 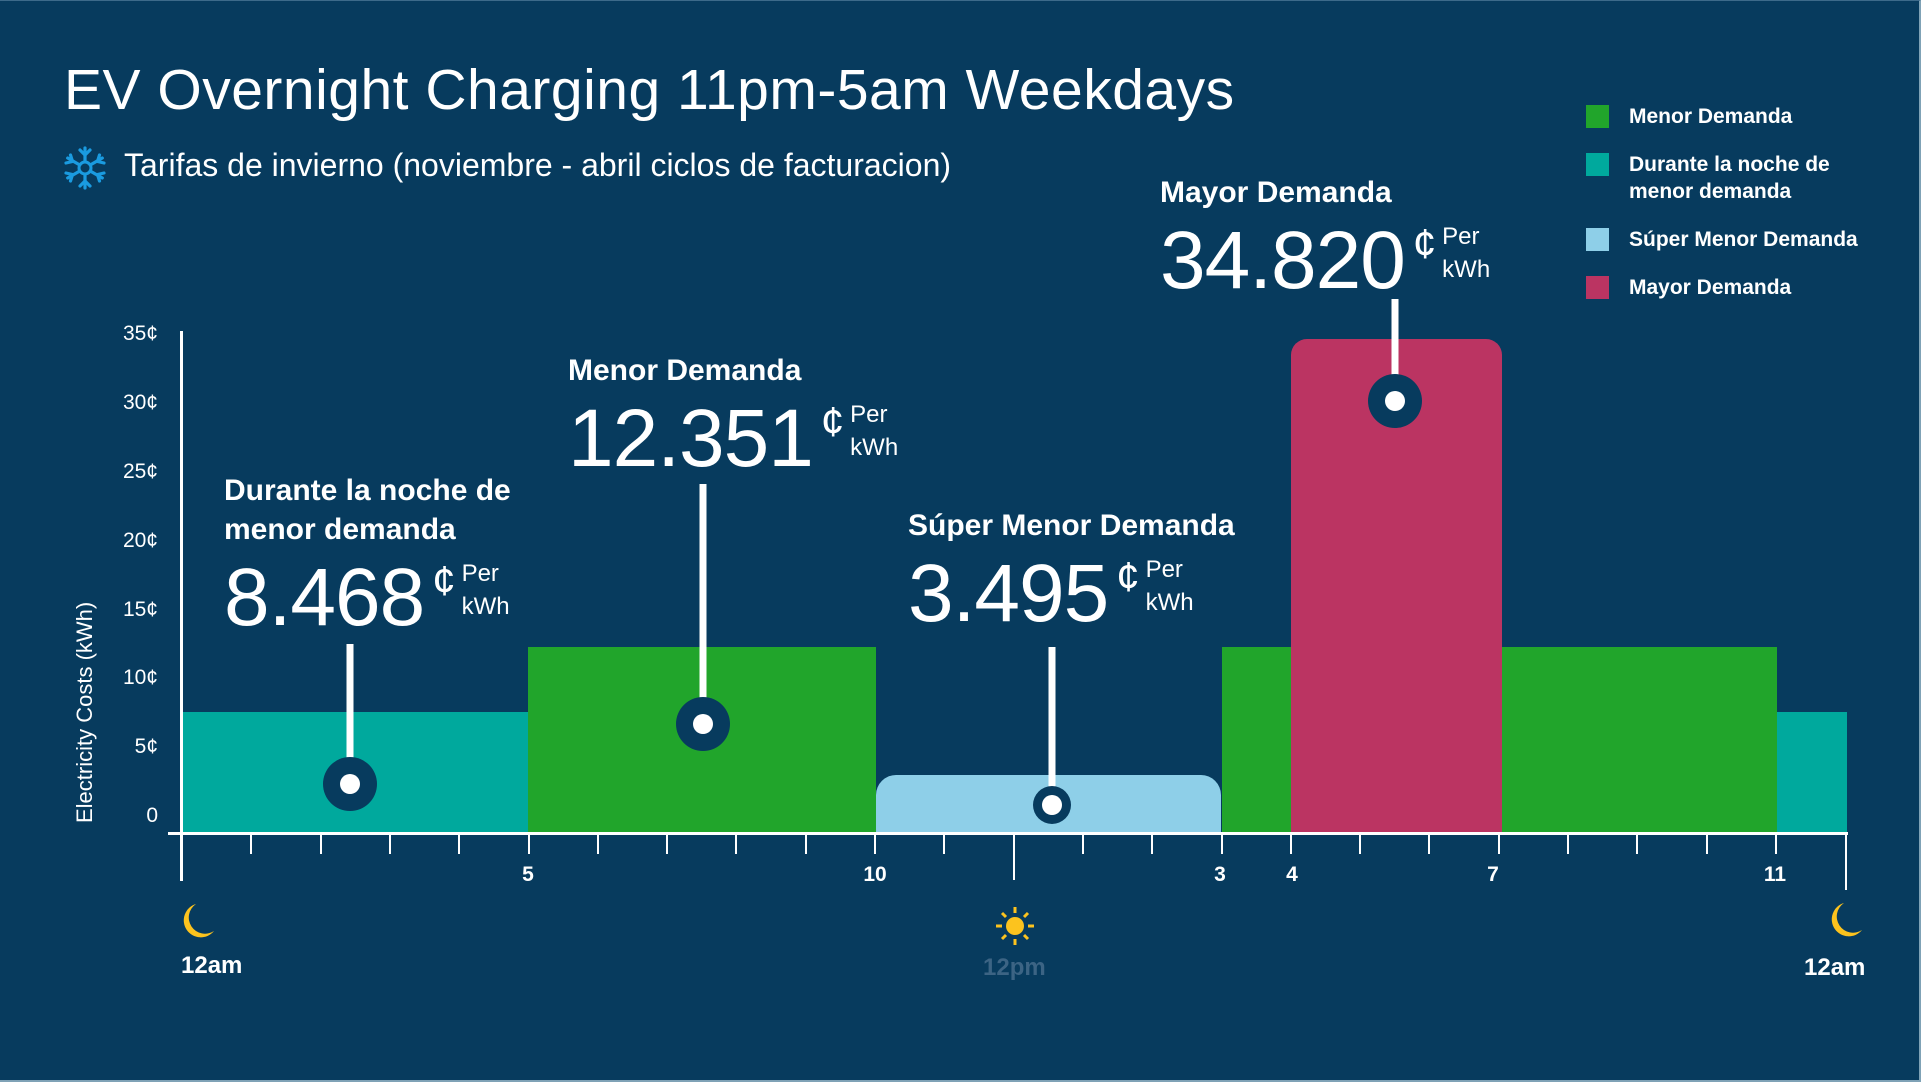 What do you see at coordinates (1256, 740) in the screenshot?
I see `bar-menor-afternoon` at bounding box center [1256, 740].